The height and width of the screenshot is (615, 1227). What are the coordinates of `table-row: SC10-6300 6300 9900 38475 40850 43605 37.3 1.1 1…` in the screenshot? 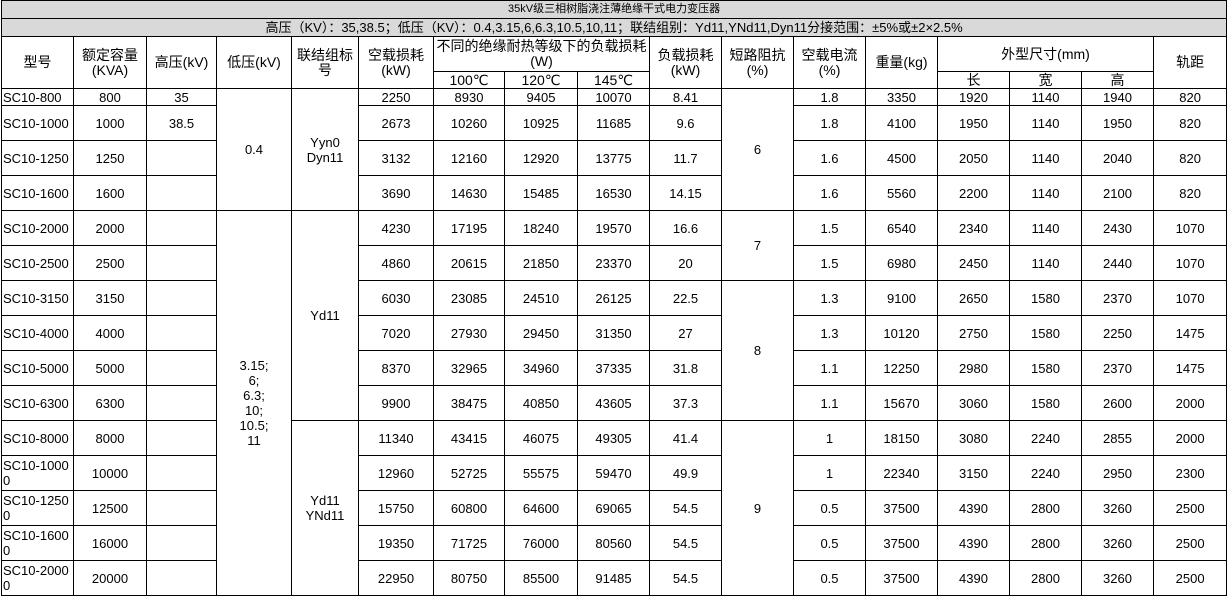 It's located at (614, 403).